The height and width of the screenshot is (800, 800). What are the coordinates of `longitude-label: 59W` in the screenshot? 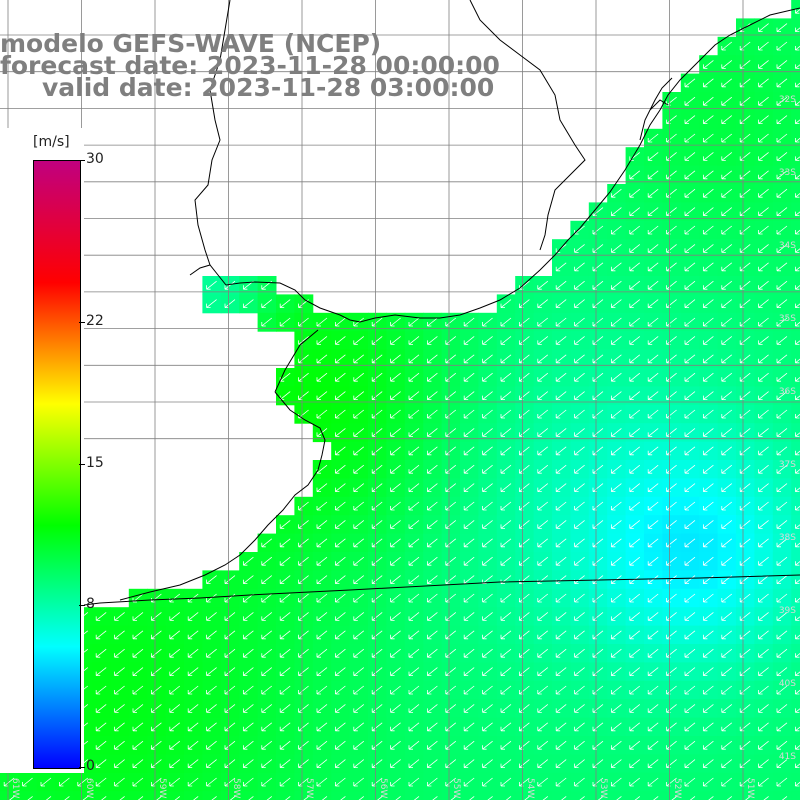 It's located at (162, 788).